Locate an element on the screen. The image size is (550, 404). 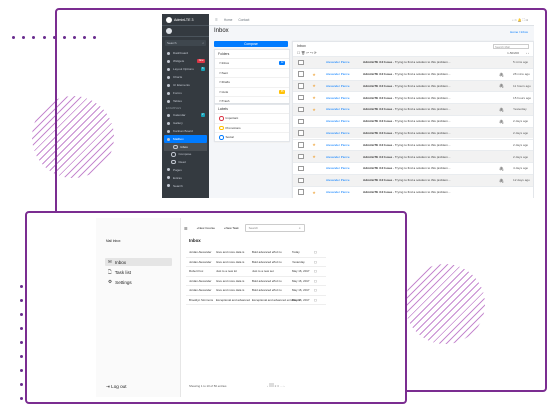
folder-junk: ▭ Junk 65 is located at coordinates (252, 92).